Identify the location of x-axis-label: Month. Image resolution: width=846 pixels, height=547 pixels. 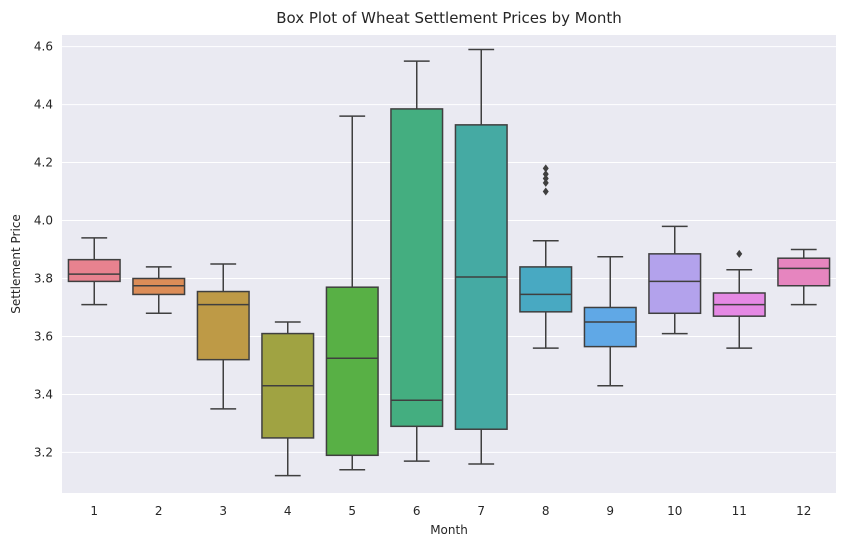
(449, 530).